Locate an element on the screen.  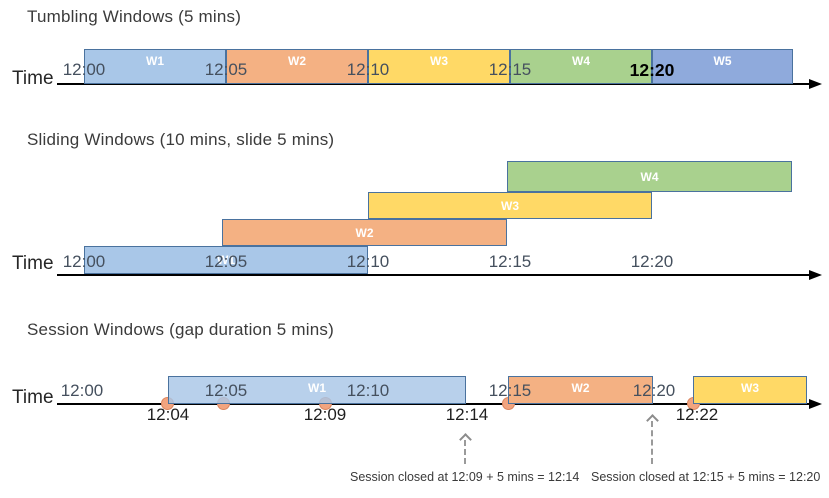
event-time-1204: 12:04 is located at coordinates (168, 414).